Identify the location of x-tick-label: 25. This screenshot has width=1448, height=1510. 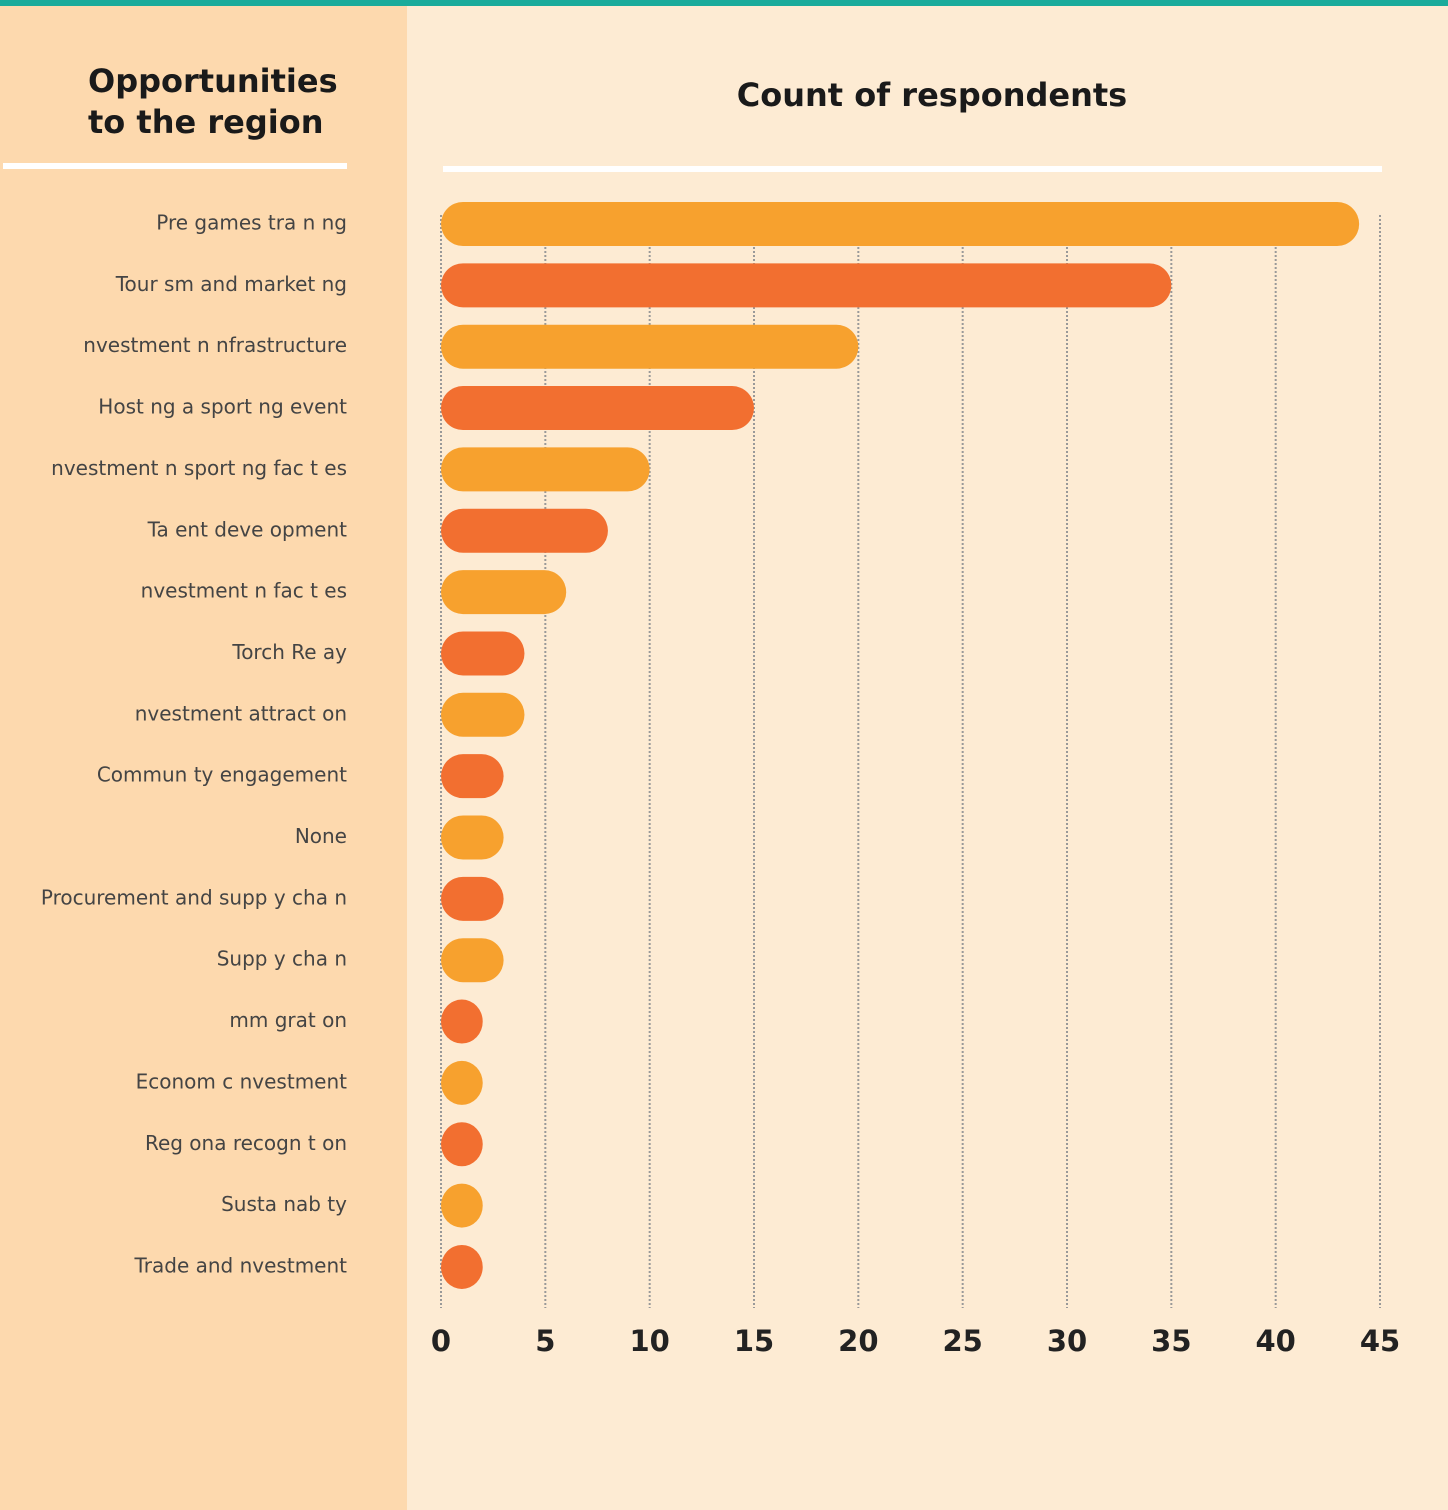
(962, 1341).